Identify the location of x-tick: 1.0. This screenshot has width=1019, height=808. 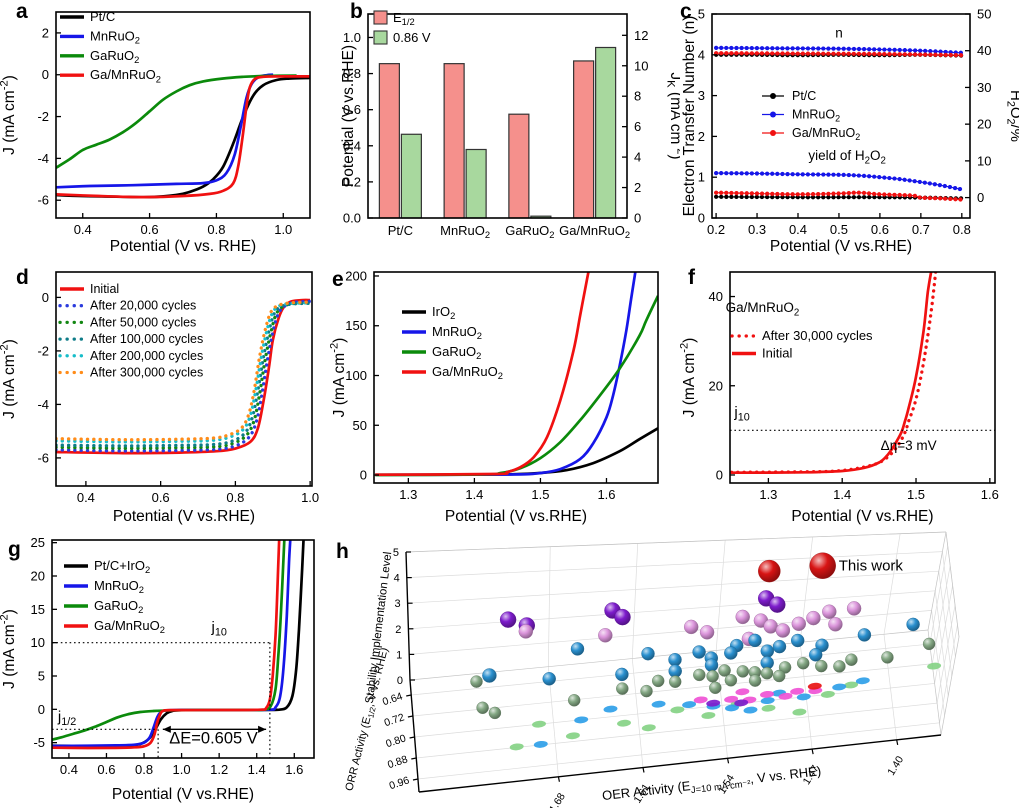
(283, 229).